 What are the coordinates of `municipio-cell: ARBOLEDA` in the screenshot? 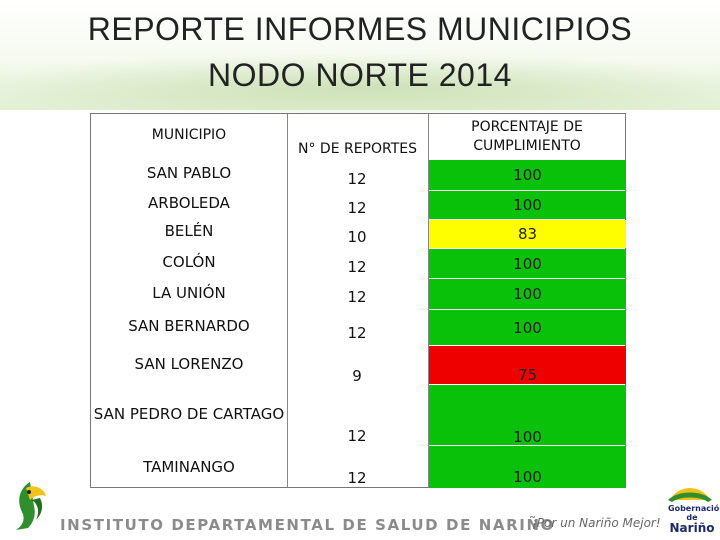 It's located at (189, 203).